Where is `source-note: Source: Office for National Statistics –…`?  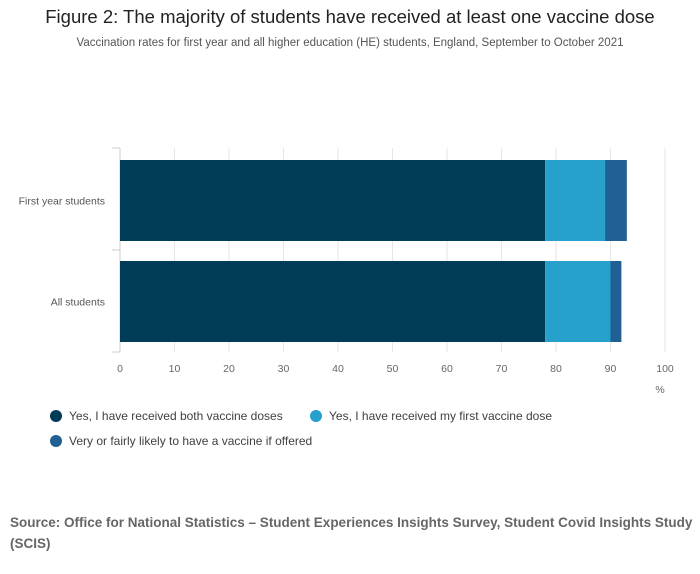 source-note: Source: Office for National Statistics –… is located at coordinates (351, 533).